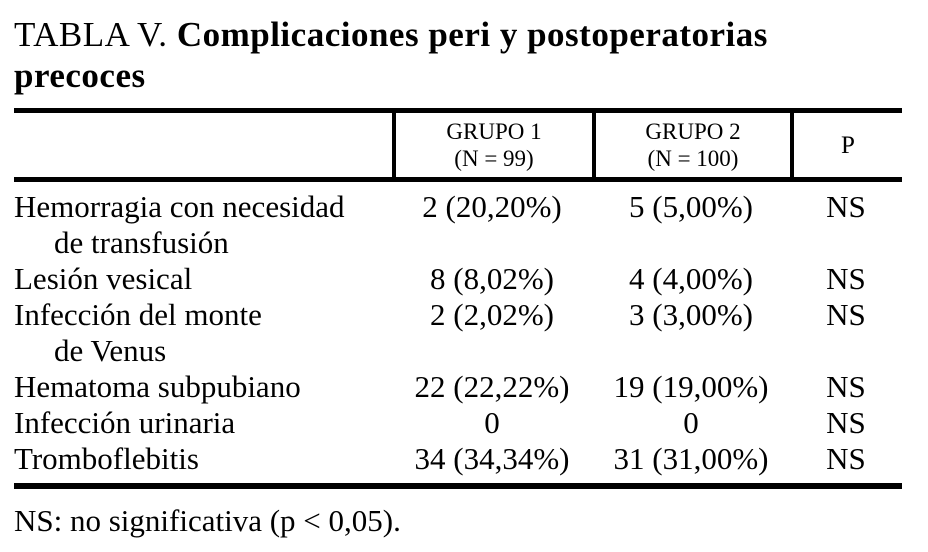 This screenshot has width=928, height=552. What do you see at coordinates (492, 314) in the screenshot?
I see `grupo1-value: 2 (2,02%)` at bounding box center [492, 314].